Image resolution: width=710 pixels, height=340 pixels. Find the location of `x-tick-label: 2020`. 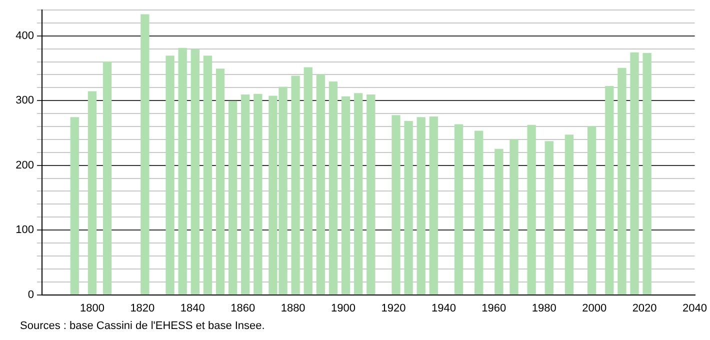

x-tick-label: 2020 is located at coordinates (644, 308).